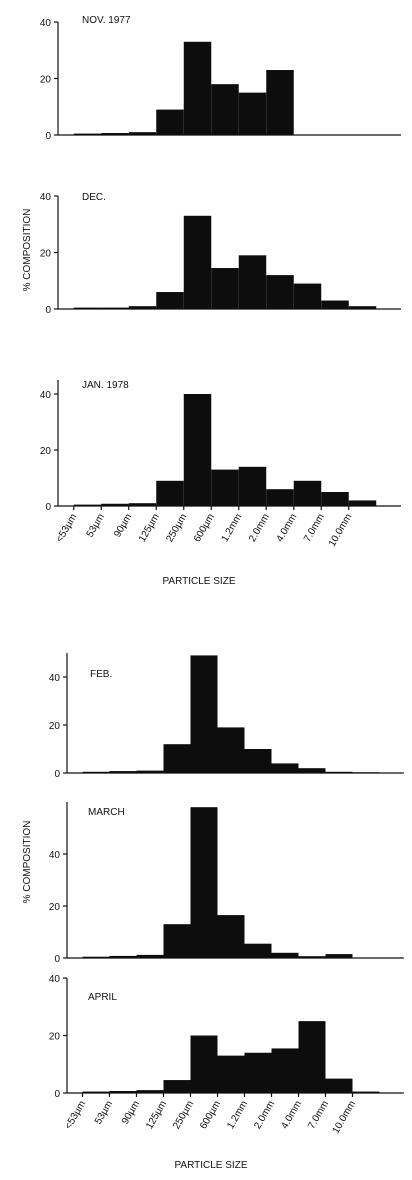 This screenshot has width=412, height=1180. Describe the element at coordinates (287, 528) in the screenshot. I see `x-tick-label: 4.0mm` at that location.